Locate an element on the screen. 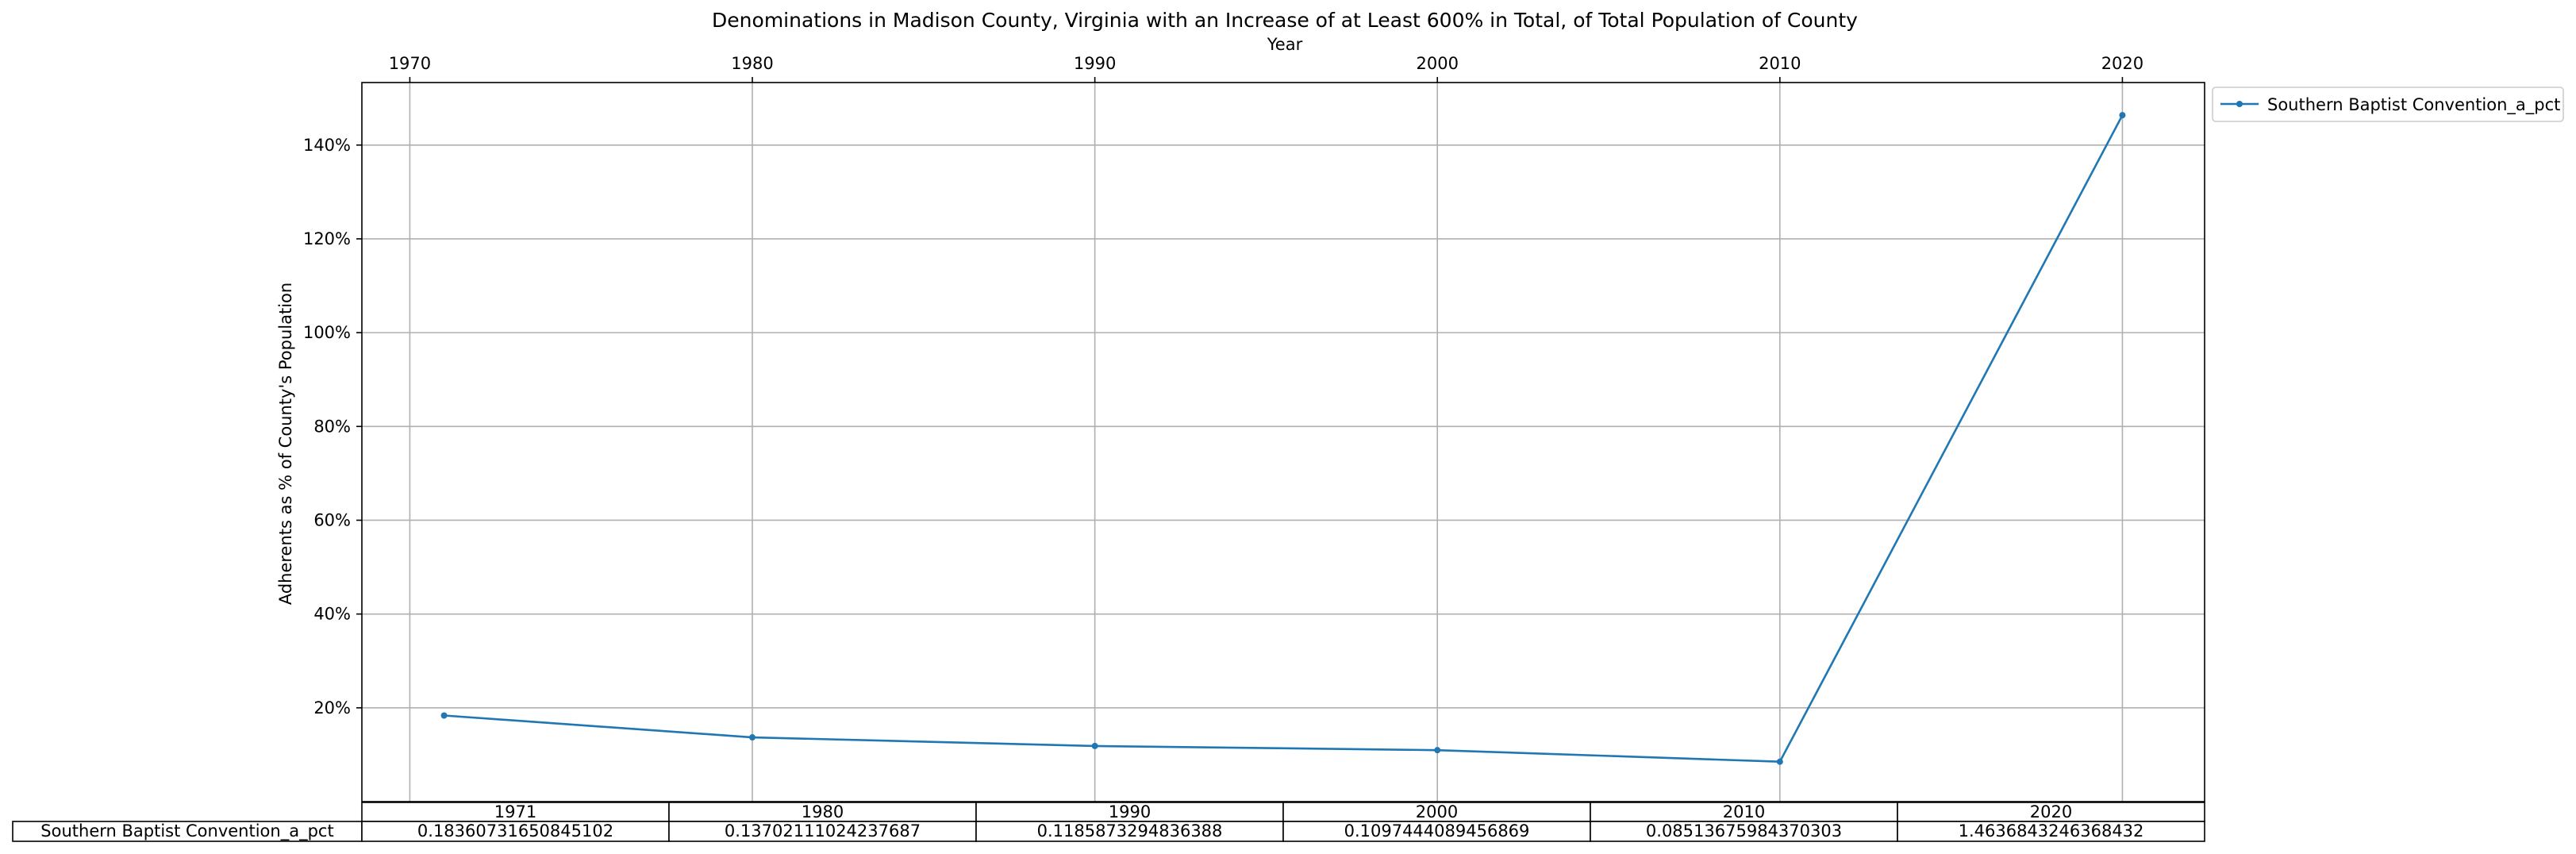  y-axis-label: Adherents as % of County's Population is located at coordinates (285, 444).